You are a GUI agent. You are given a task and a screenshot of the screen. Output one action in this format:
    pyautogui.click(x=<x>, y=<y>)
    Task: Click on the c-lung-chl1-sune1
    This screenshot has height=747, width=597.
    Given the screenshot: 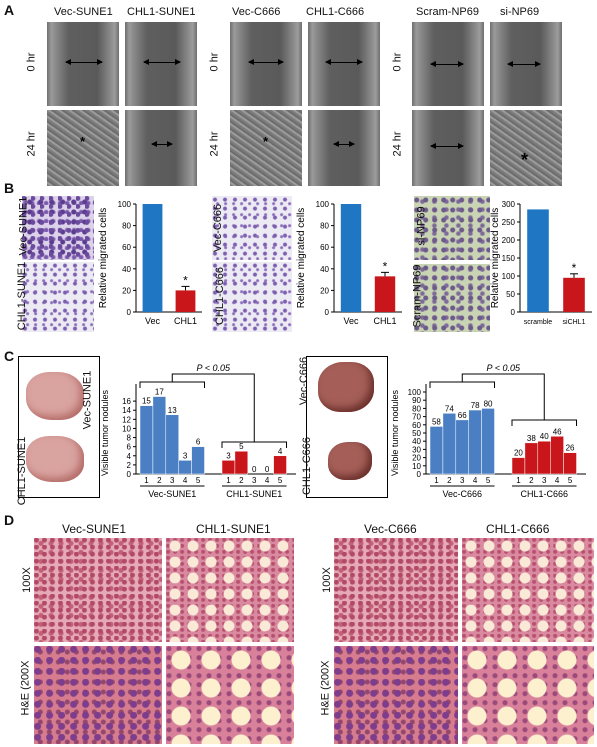 What is the action you would take?
    pyautogui.click(x=55, y=459)
    